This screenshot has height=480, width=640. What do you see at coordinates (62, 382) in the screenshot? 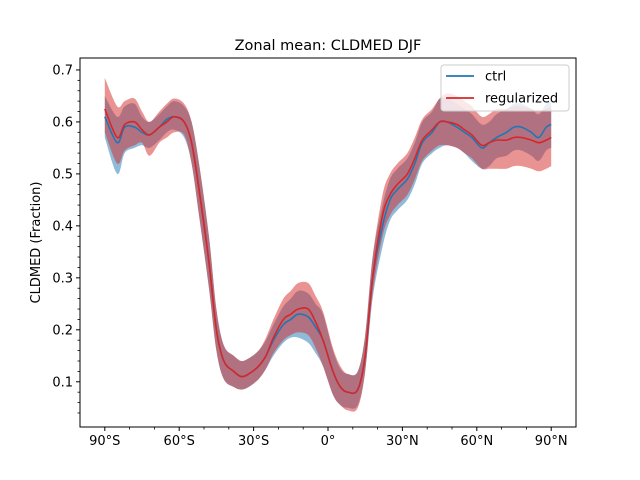
I see `y-tick-label: 0.1` at bounding box center [62, 382].